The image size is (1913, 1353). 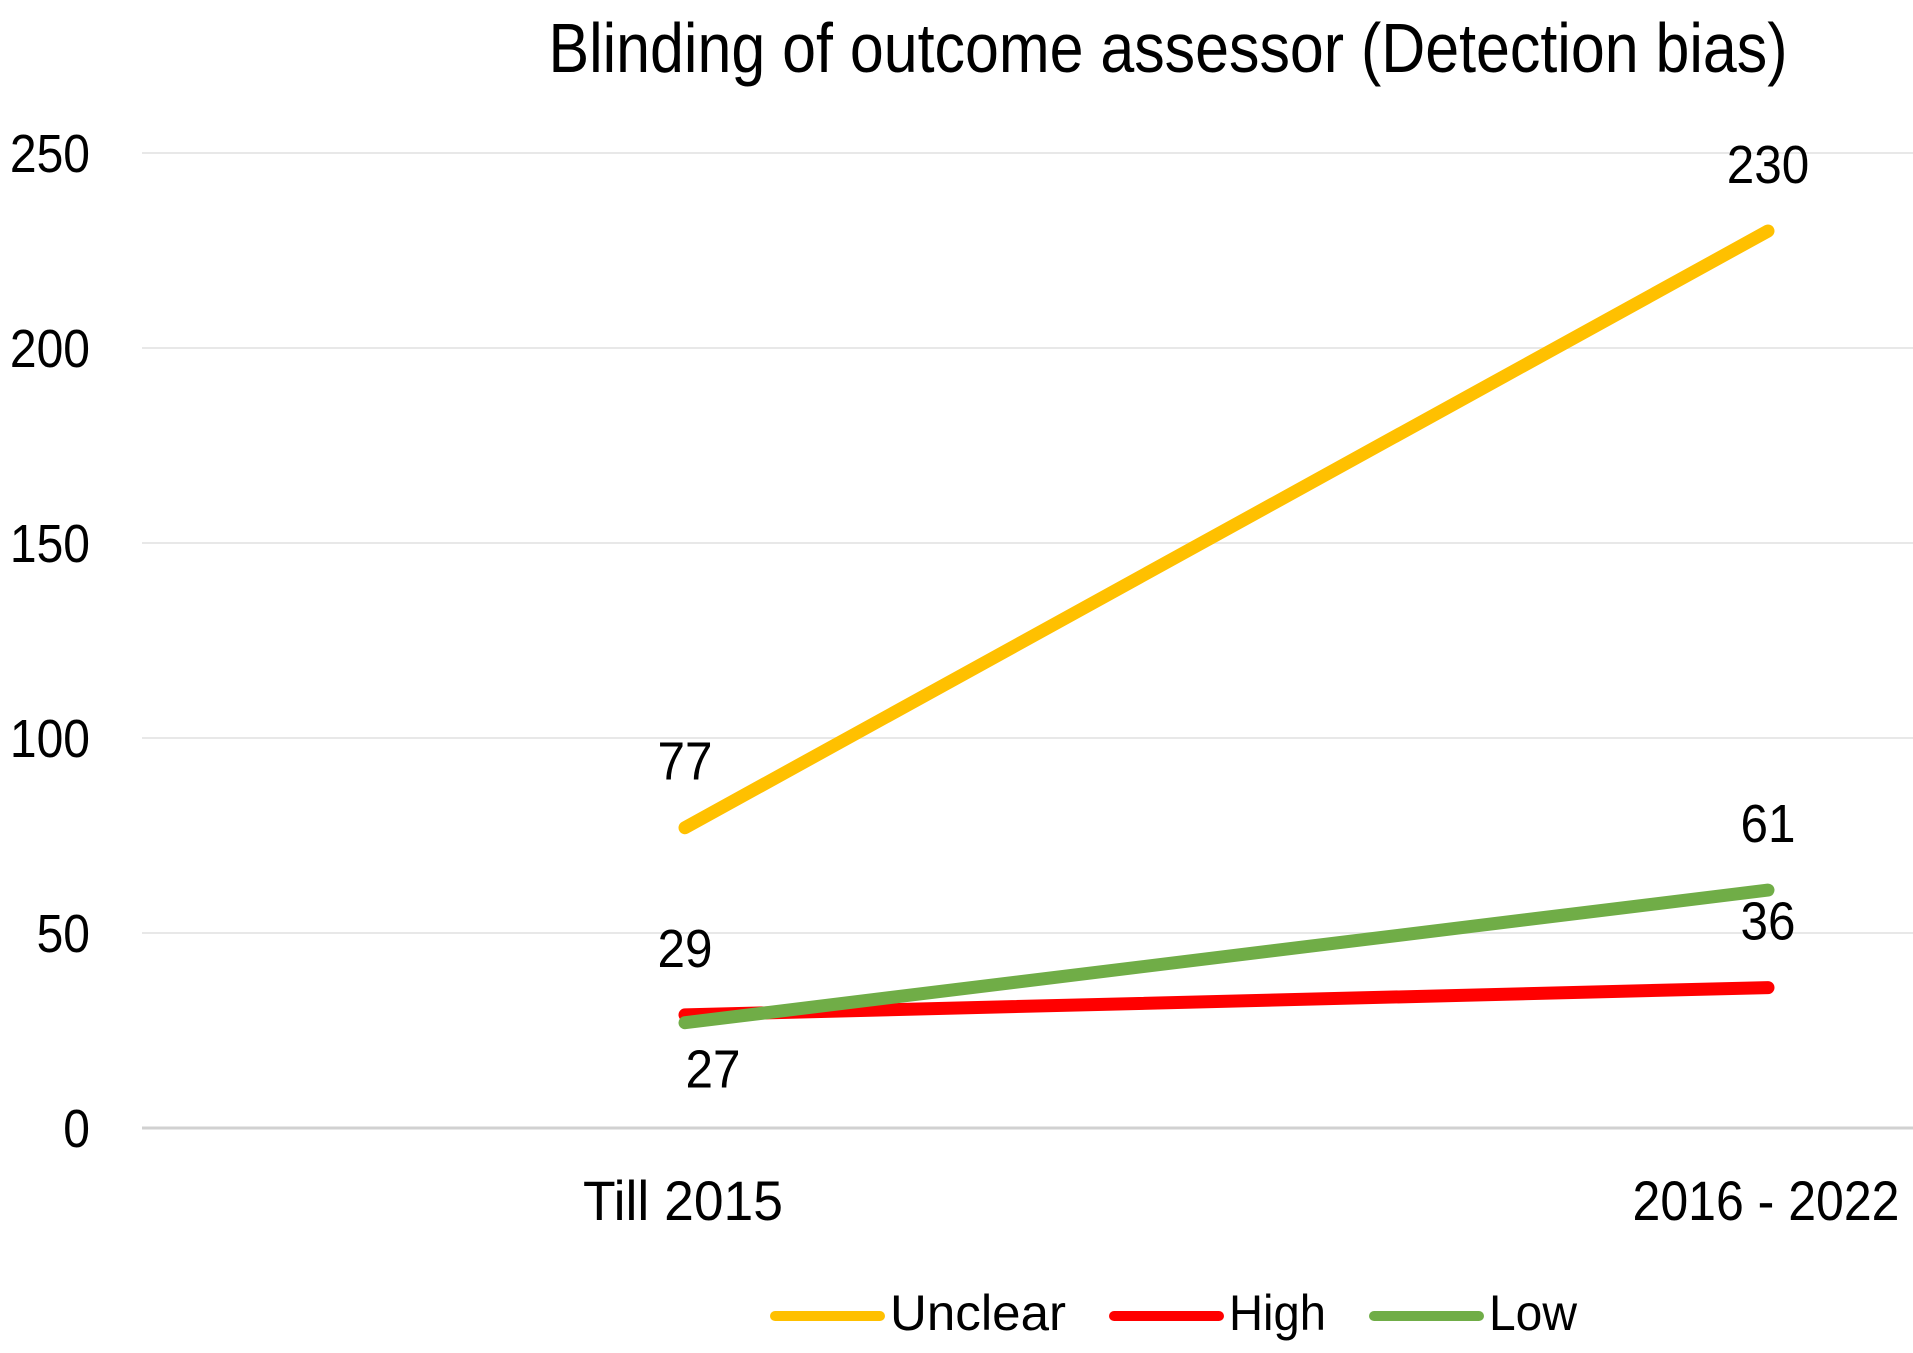 I want to click on y-tick-label-100: 100, so click(x=50, y=739).